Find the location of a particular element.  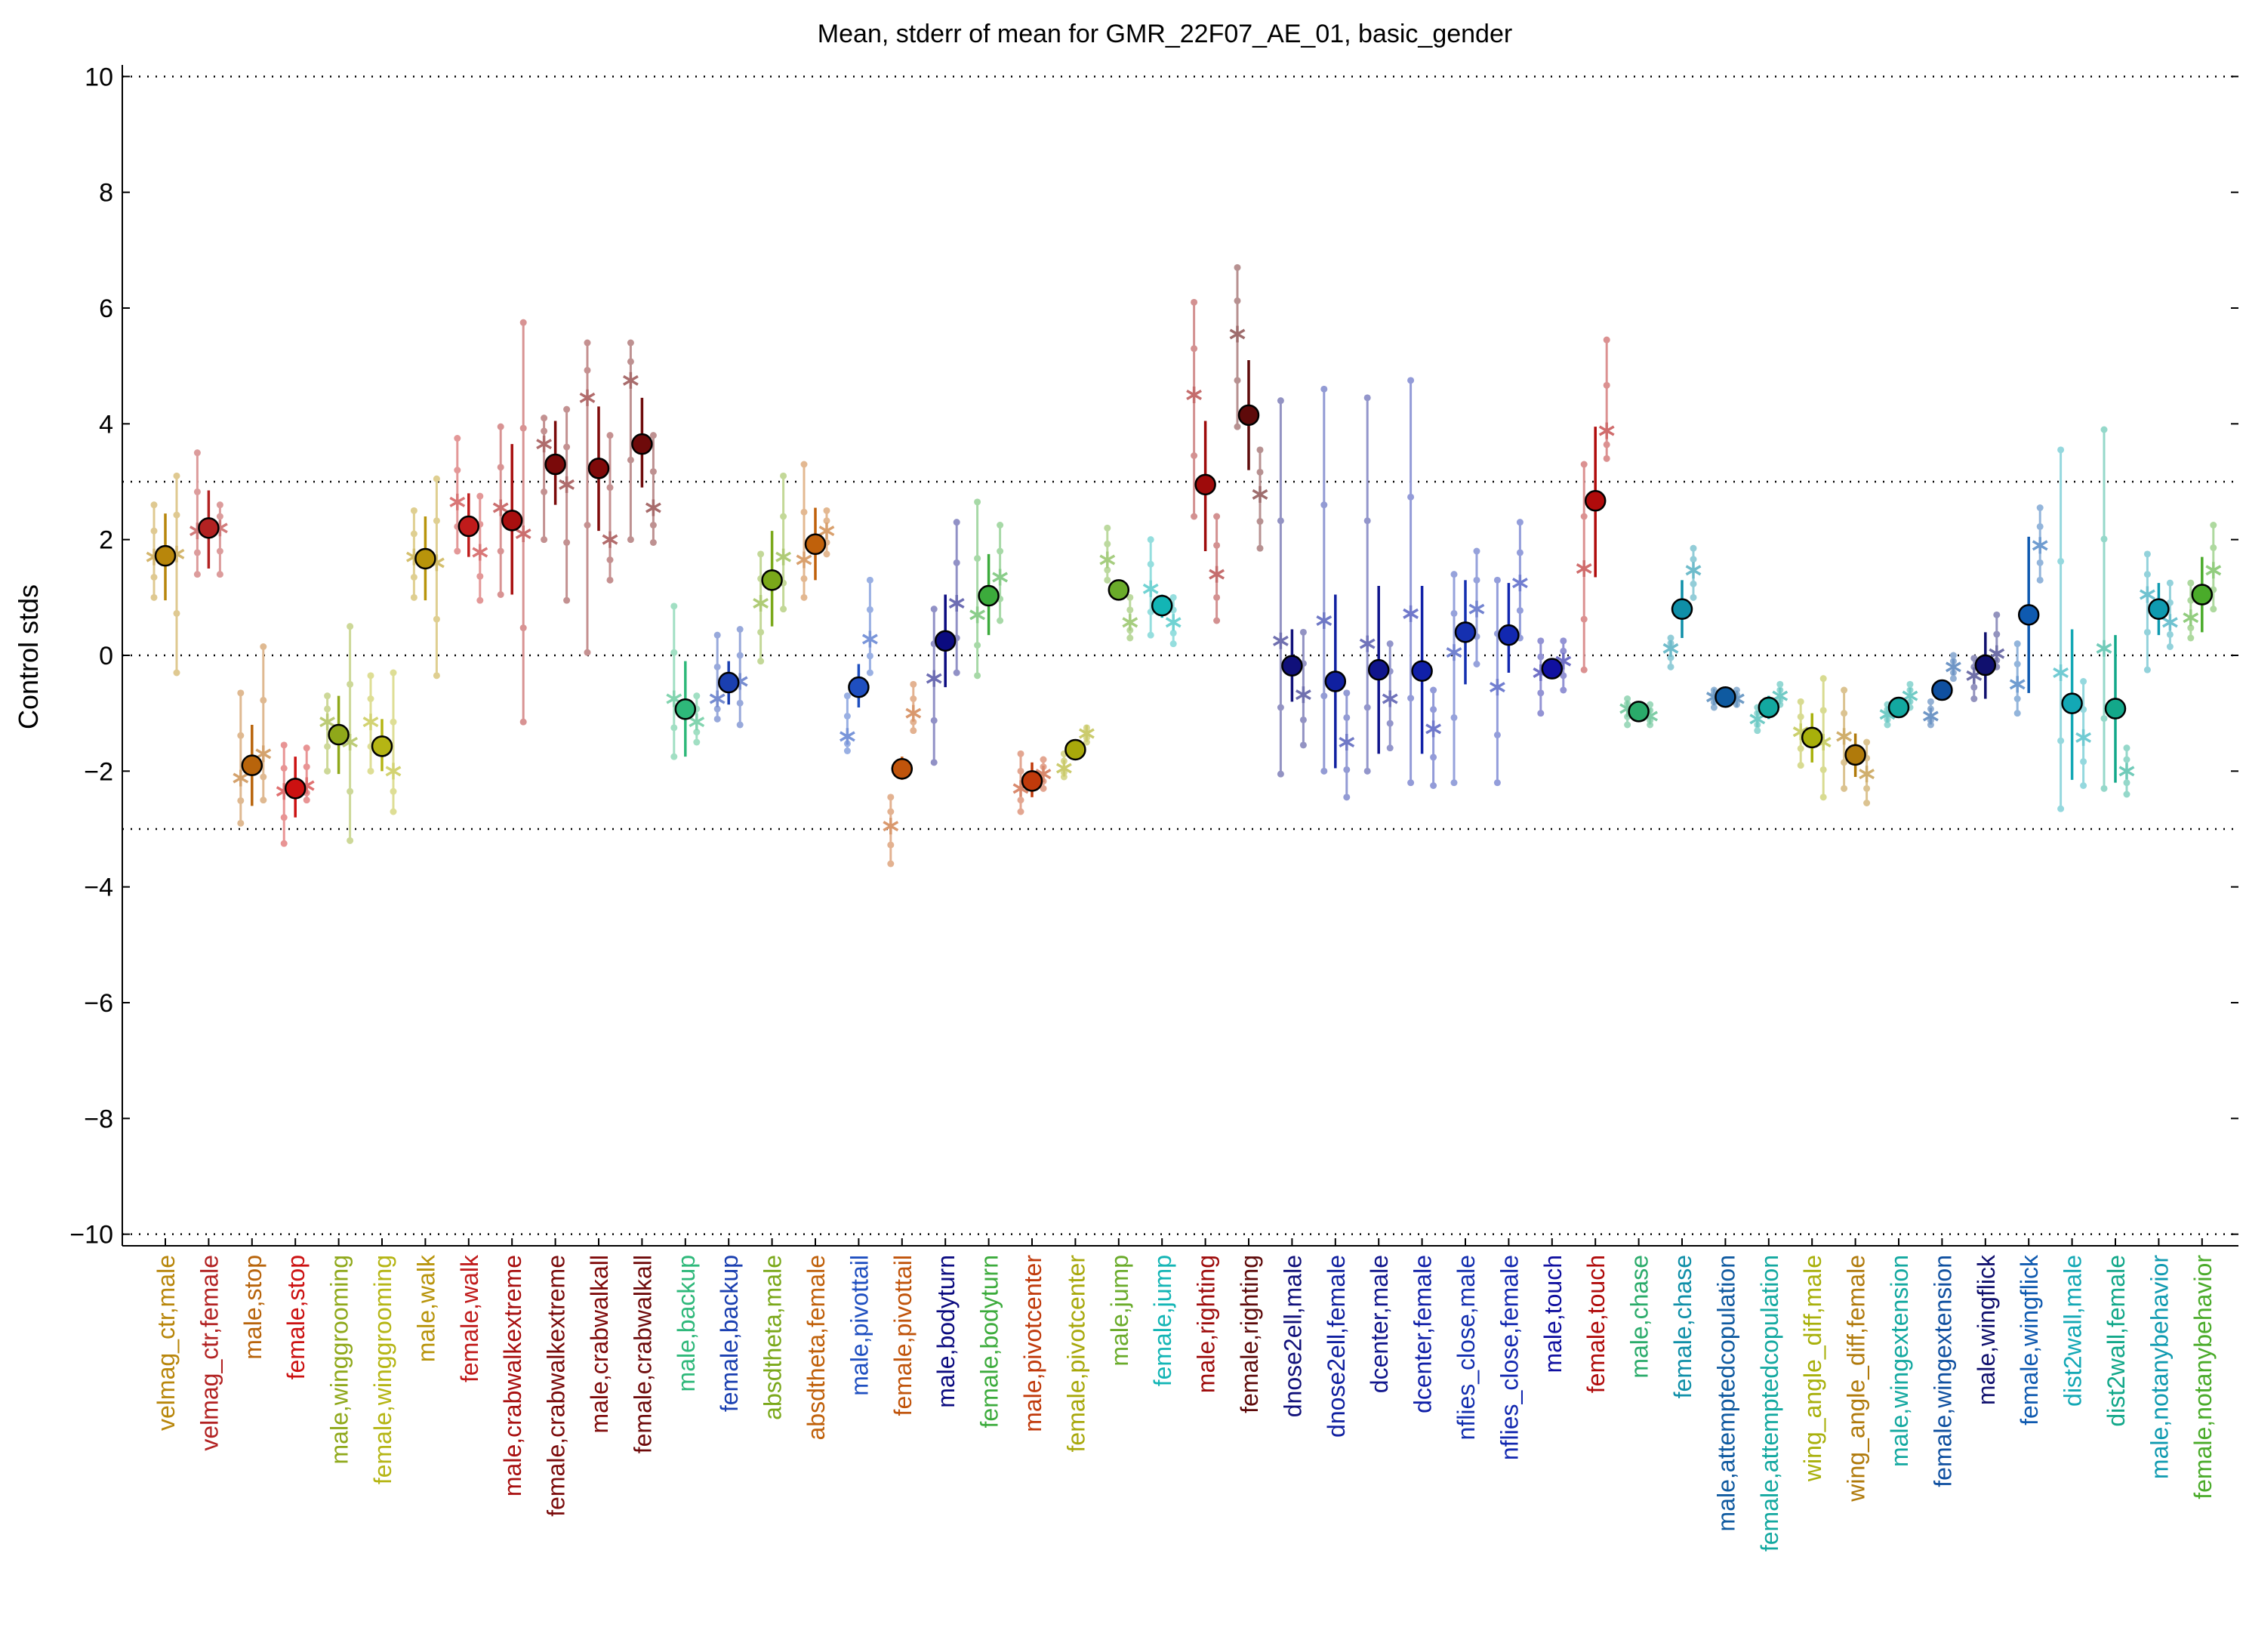

x-tick-label: wing_angle_diff,male is located at coordinates (1812, 1368).